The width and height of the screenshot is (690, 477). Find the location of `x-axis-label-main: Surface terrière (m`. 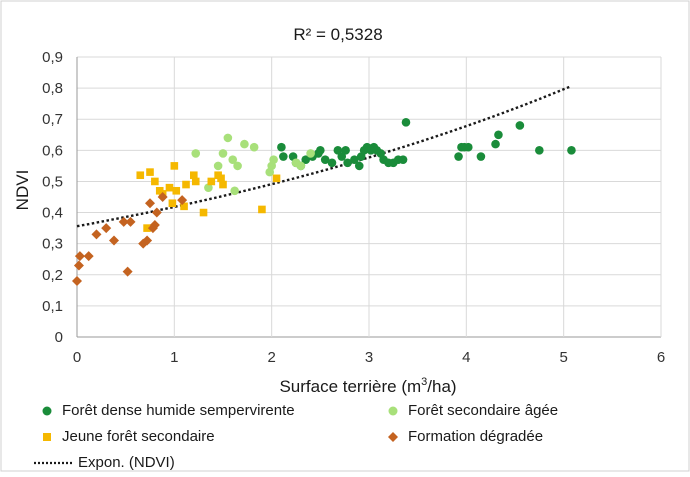

x-axis-label-main: Surface terrière (m is located at coordinates (350, 386).